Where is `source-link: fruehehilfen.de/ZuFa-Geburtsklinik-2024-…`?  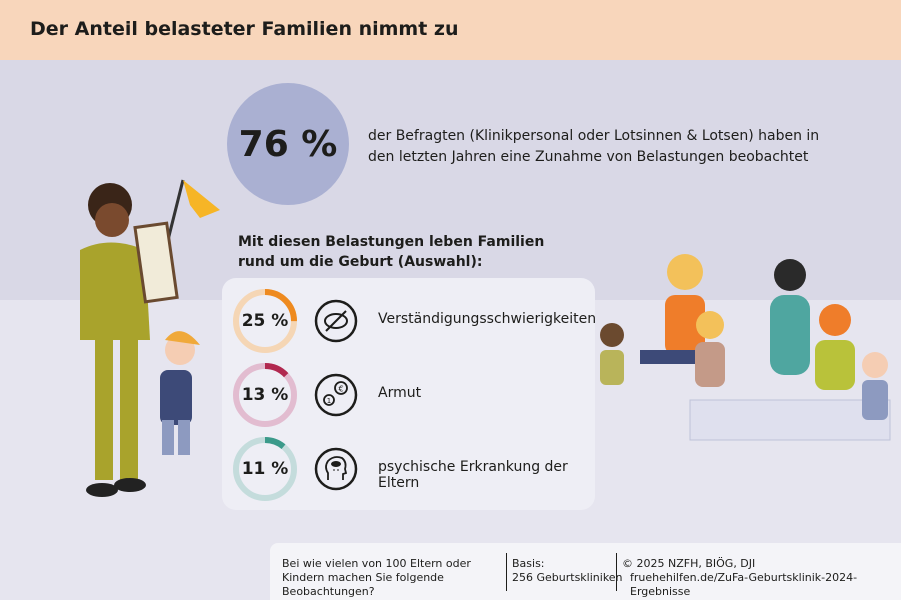
source-link: fruehehilfen.de/ZuFa-Geburtsklinik-2024-… is located at coordinates (744, 584).